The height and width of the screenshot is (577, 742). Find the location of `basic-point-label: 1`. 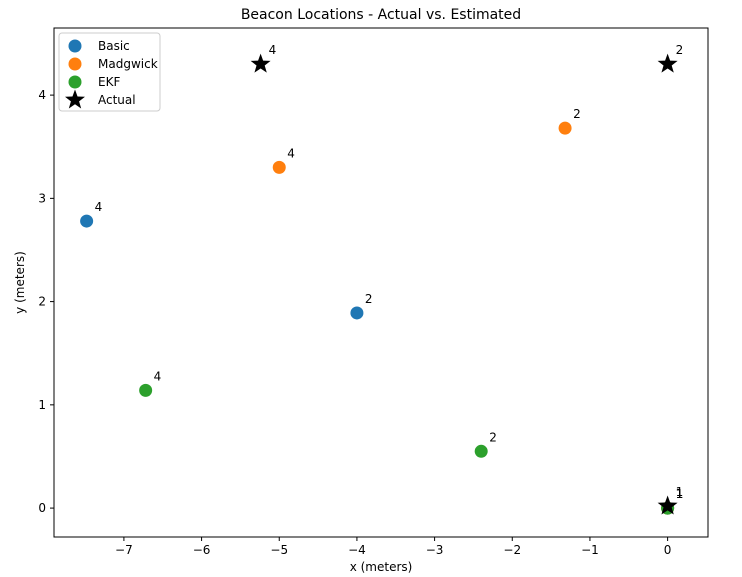

basic-point-label: 1 is located at coordinates (680, 494).